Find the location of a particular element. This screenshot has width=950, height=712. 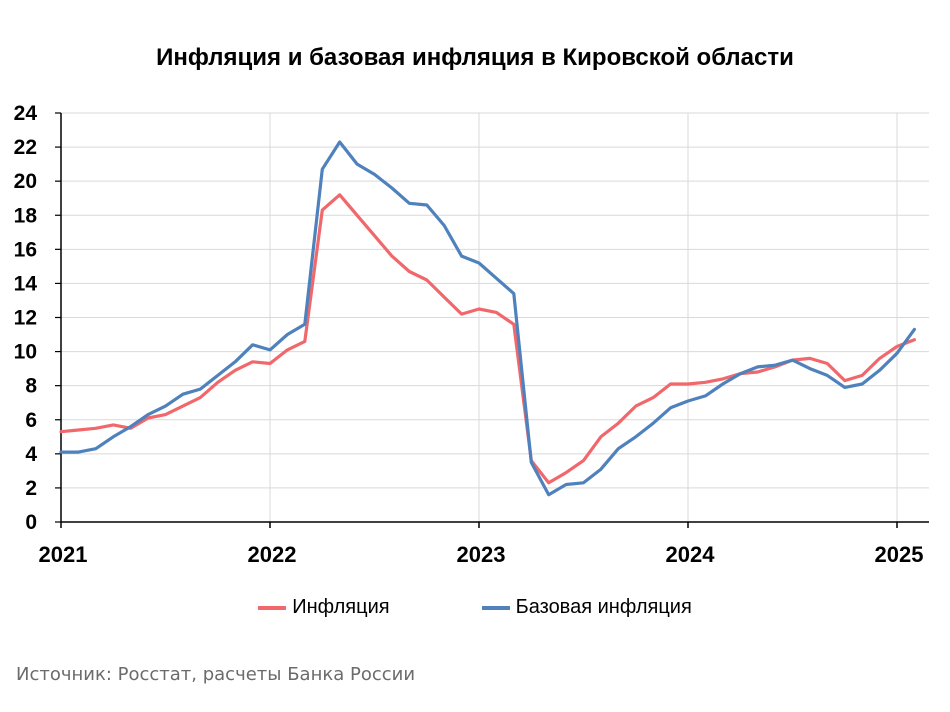

y-tick-label: 8 is located at coordinates (31, 386).